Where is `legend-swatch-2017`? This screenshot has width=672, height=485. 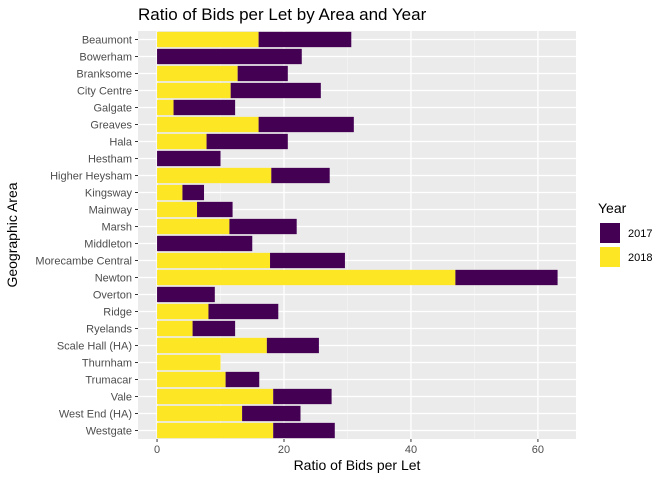 legend-swatch-2017 is located at coordinates (610, 233).